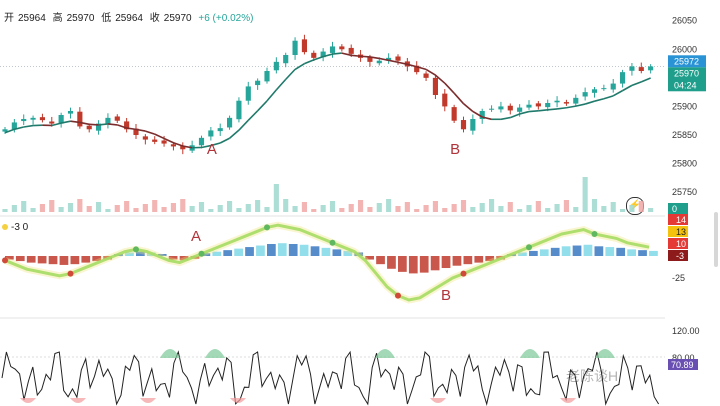 The image size is (720, 406). What do you see at coordinates (678, 243) in the screenshot?
I see `indicator-value-tag` at bounding box center [678, 243].